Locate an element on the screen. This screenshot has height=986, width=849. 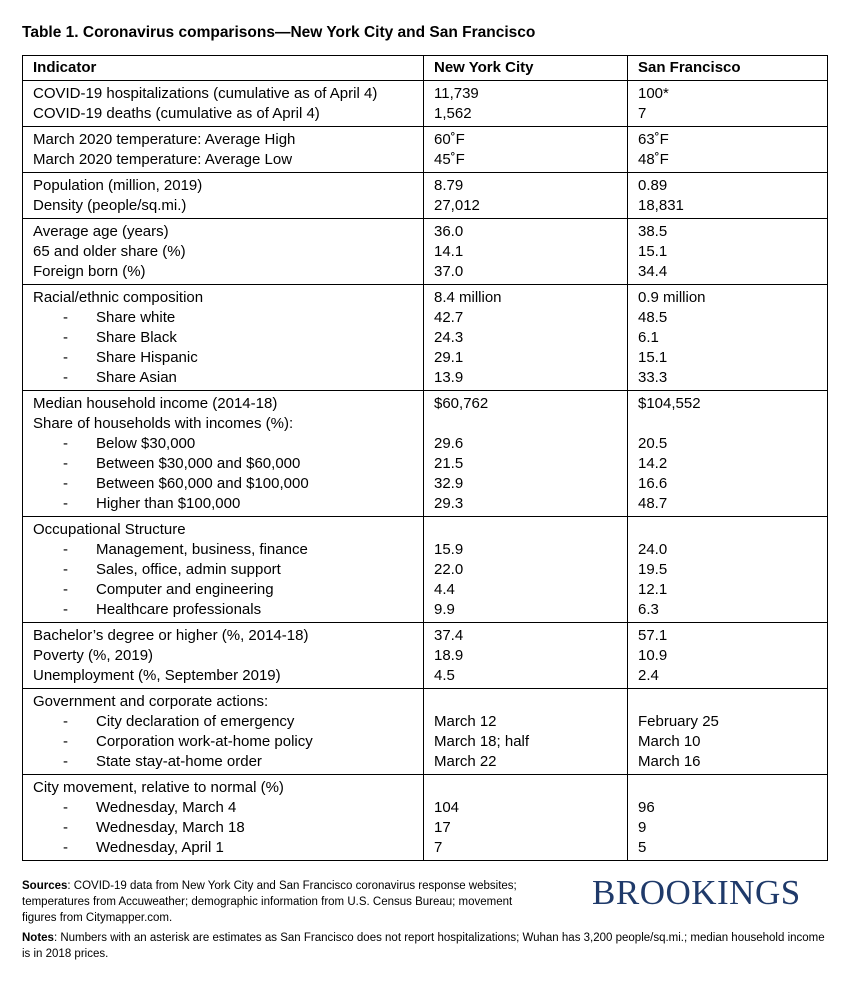
cell-line: 9 is located at coordinates (727, 828).